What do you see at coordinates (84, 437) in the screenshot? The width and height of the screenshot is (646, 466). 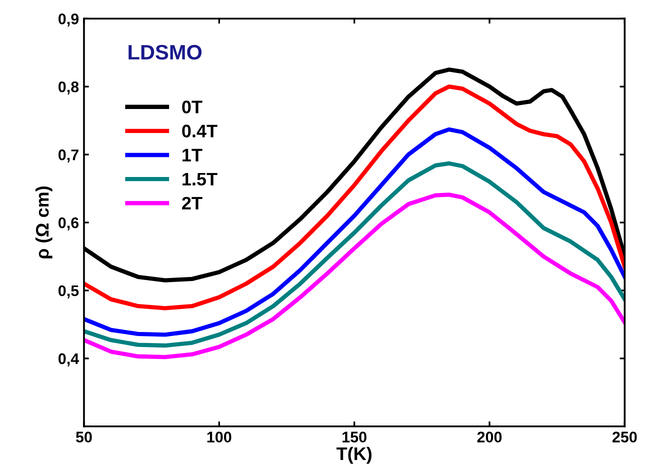 I see `x-tick-label: 50` at bounding box center [84, 437].